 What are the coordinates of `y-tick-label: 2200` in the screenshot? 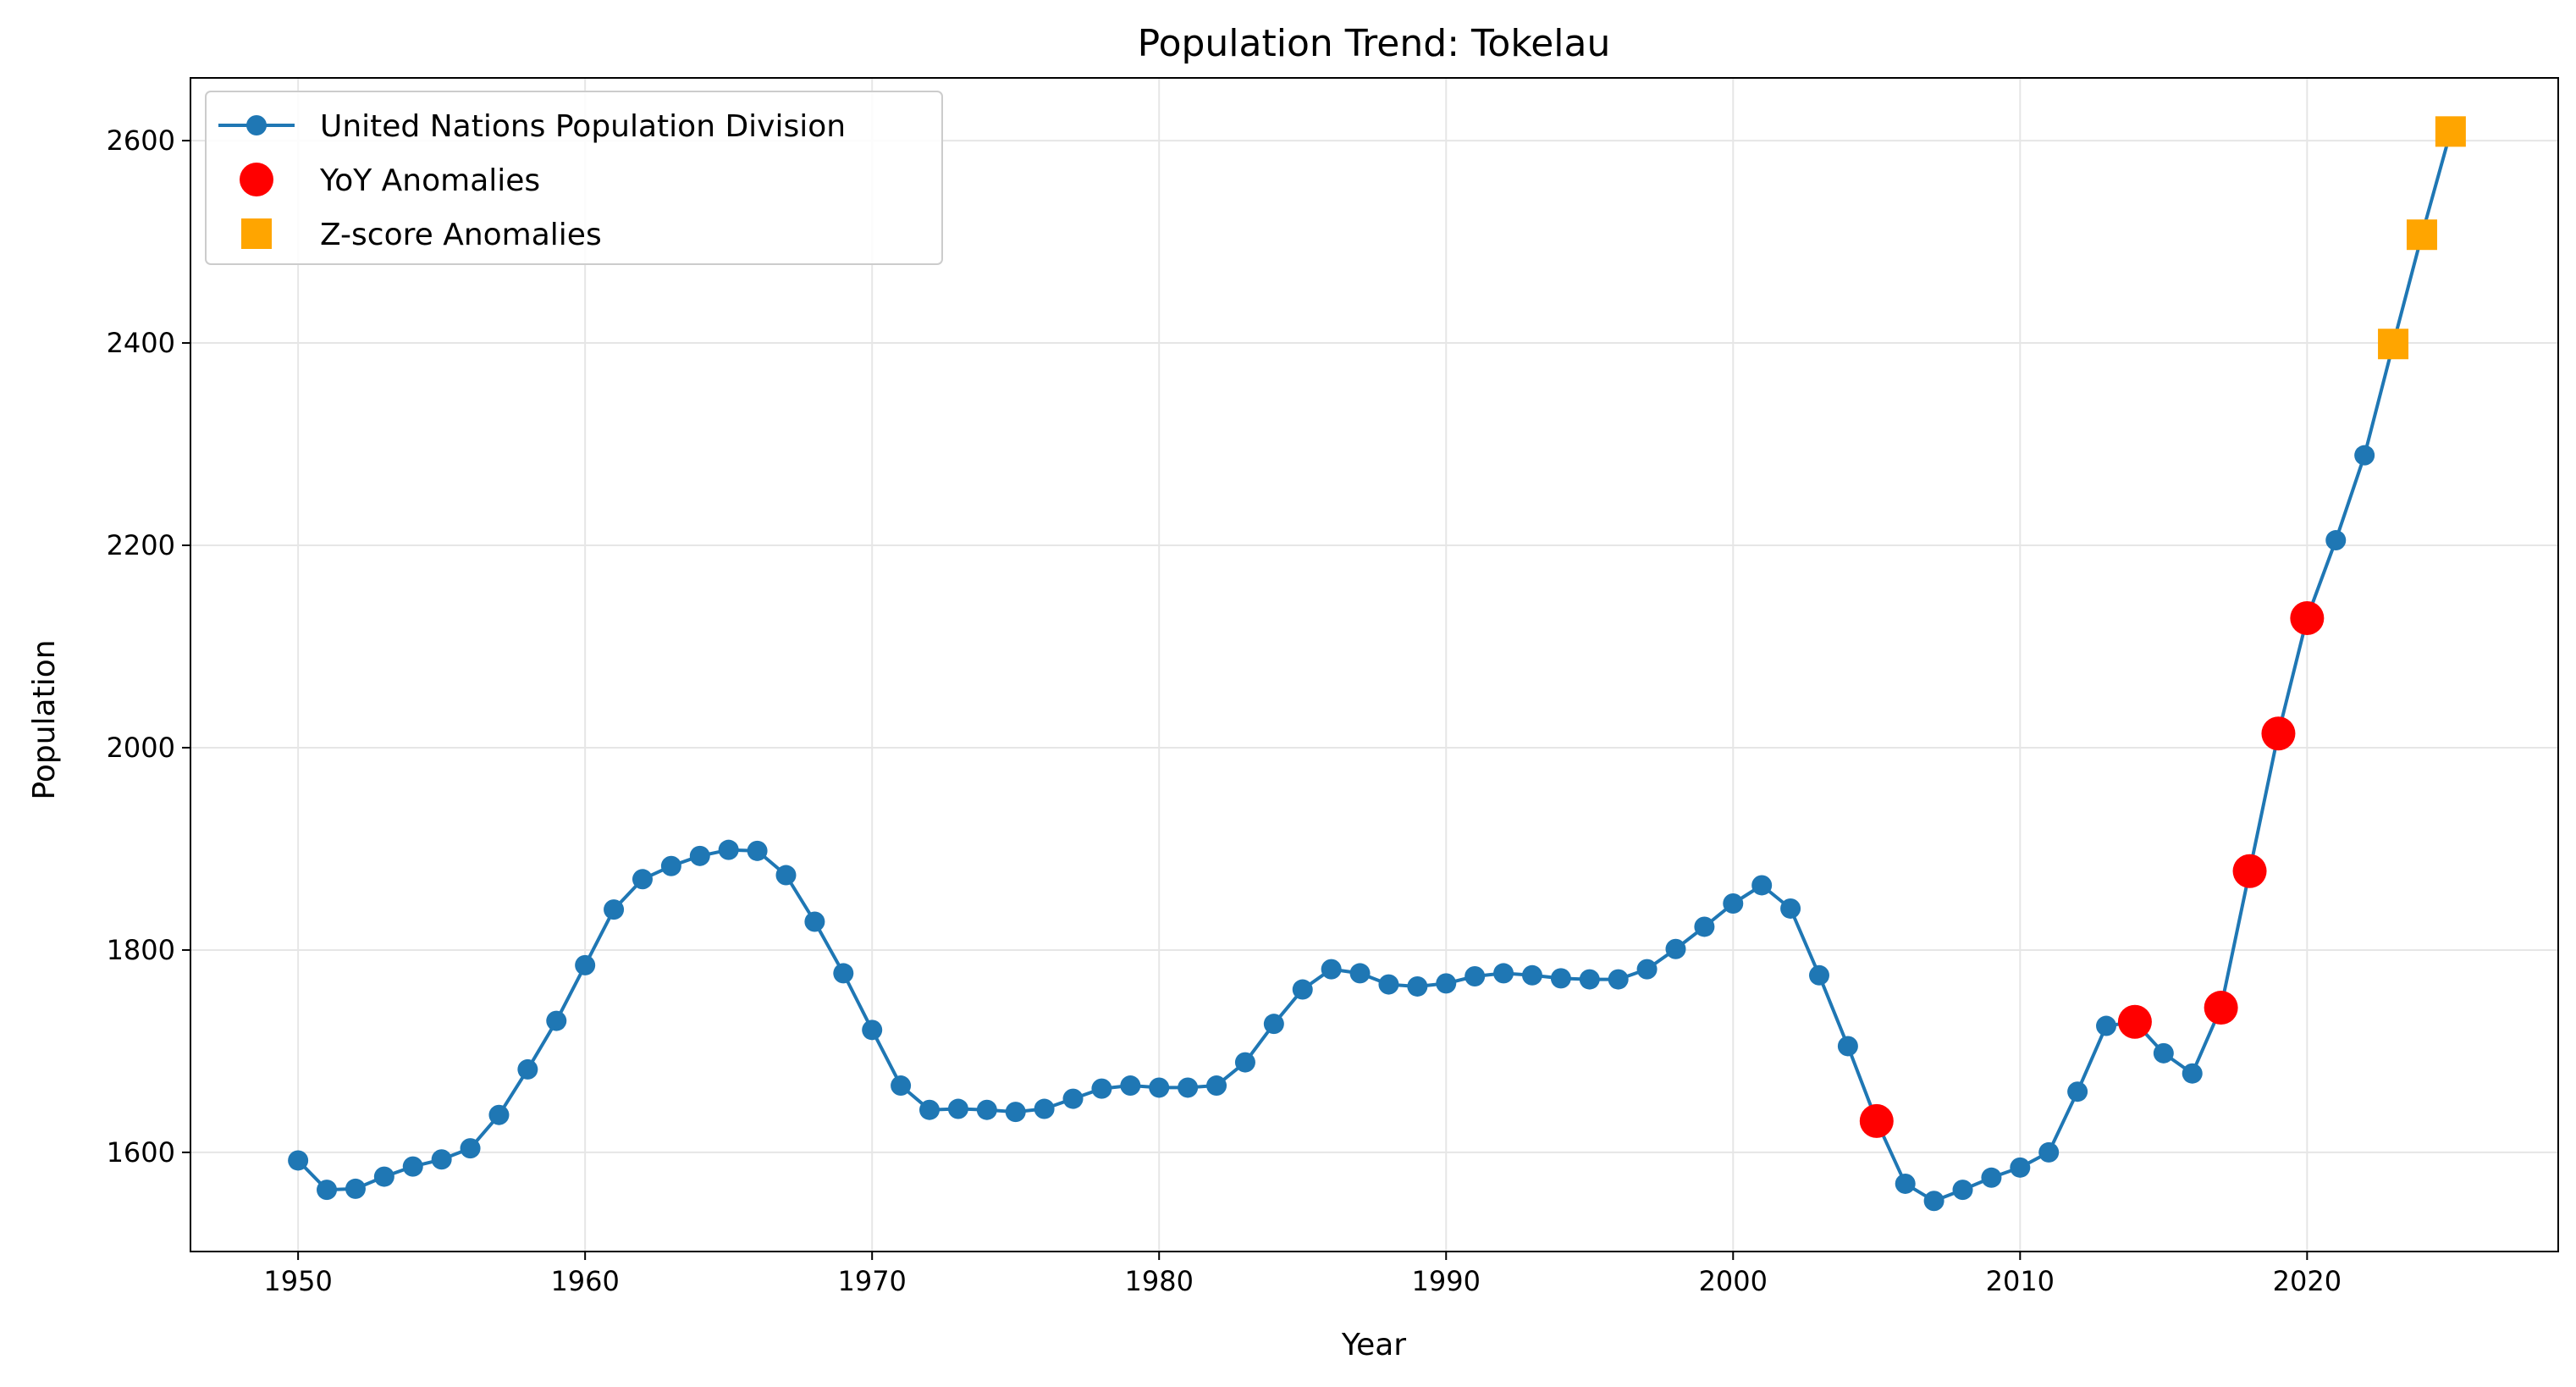 It's located at (141, 545).